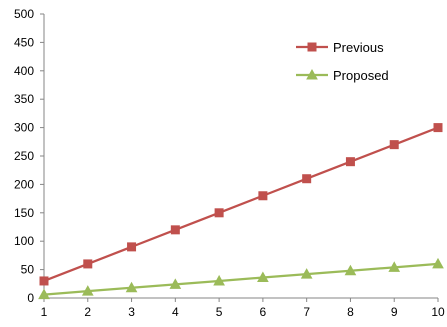 This screenshot has height=327, width=447. Describe the element at coordinates (243, 308) in the screenshot. I see `x-axis-ticks: 1 2 3 4 5 6 7 8 9 10` at that location.